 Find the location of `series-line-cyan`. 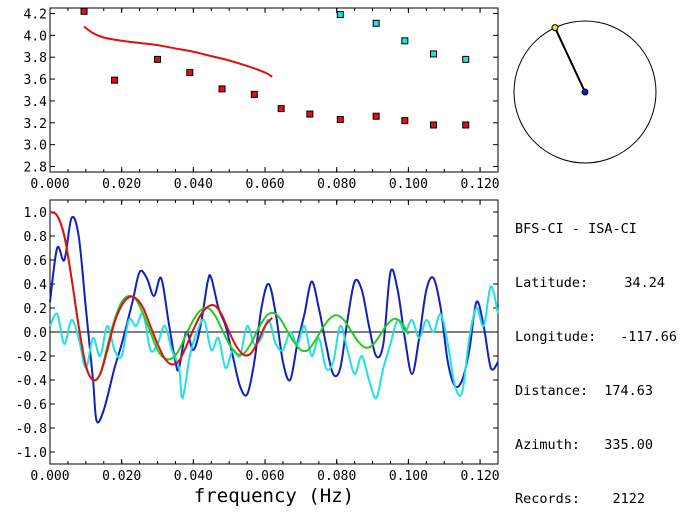

series-line-cyan is located at coordinates (274, 342).